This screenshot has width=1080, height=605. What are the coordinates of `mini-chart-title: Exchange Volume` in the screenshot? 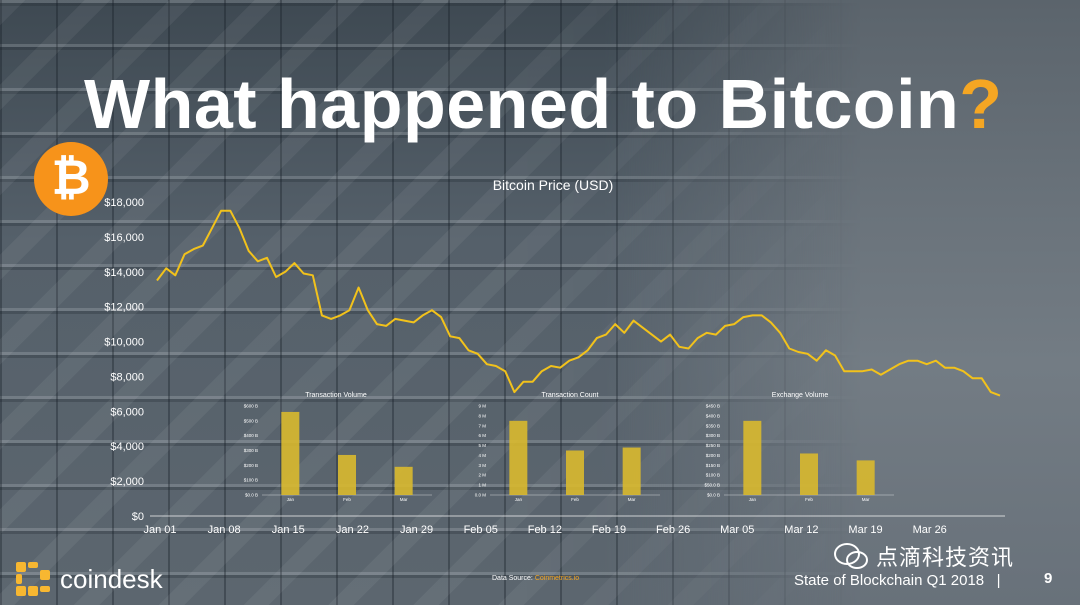 It's located at (800, 395).